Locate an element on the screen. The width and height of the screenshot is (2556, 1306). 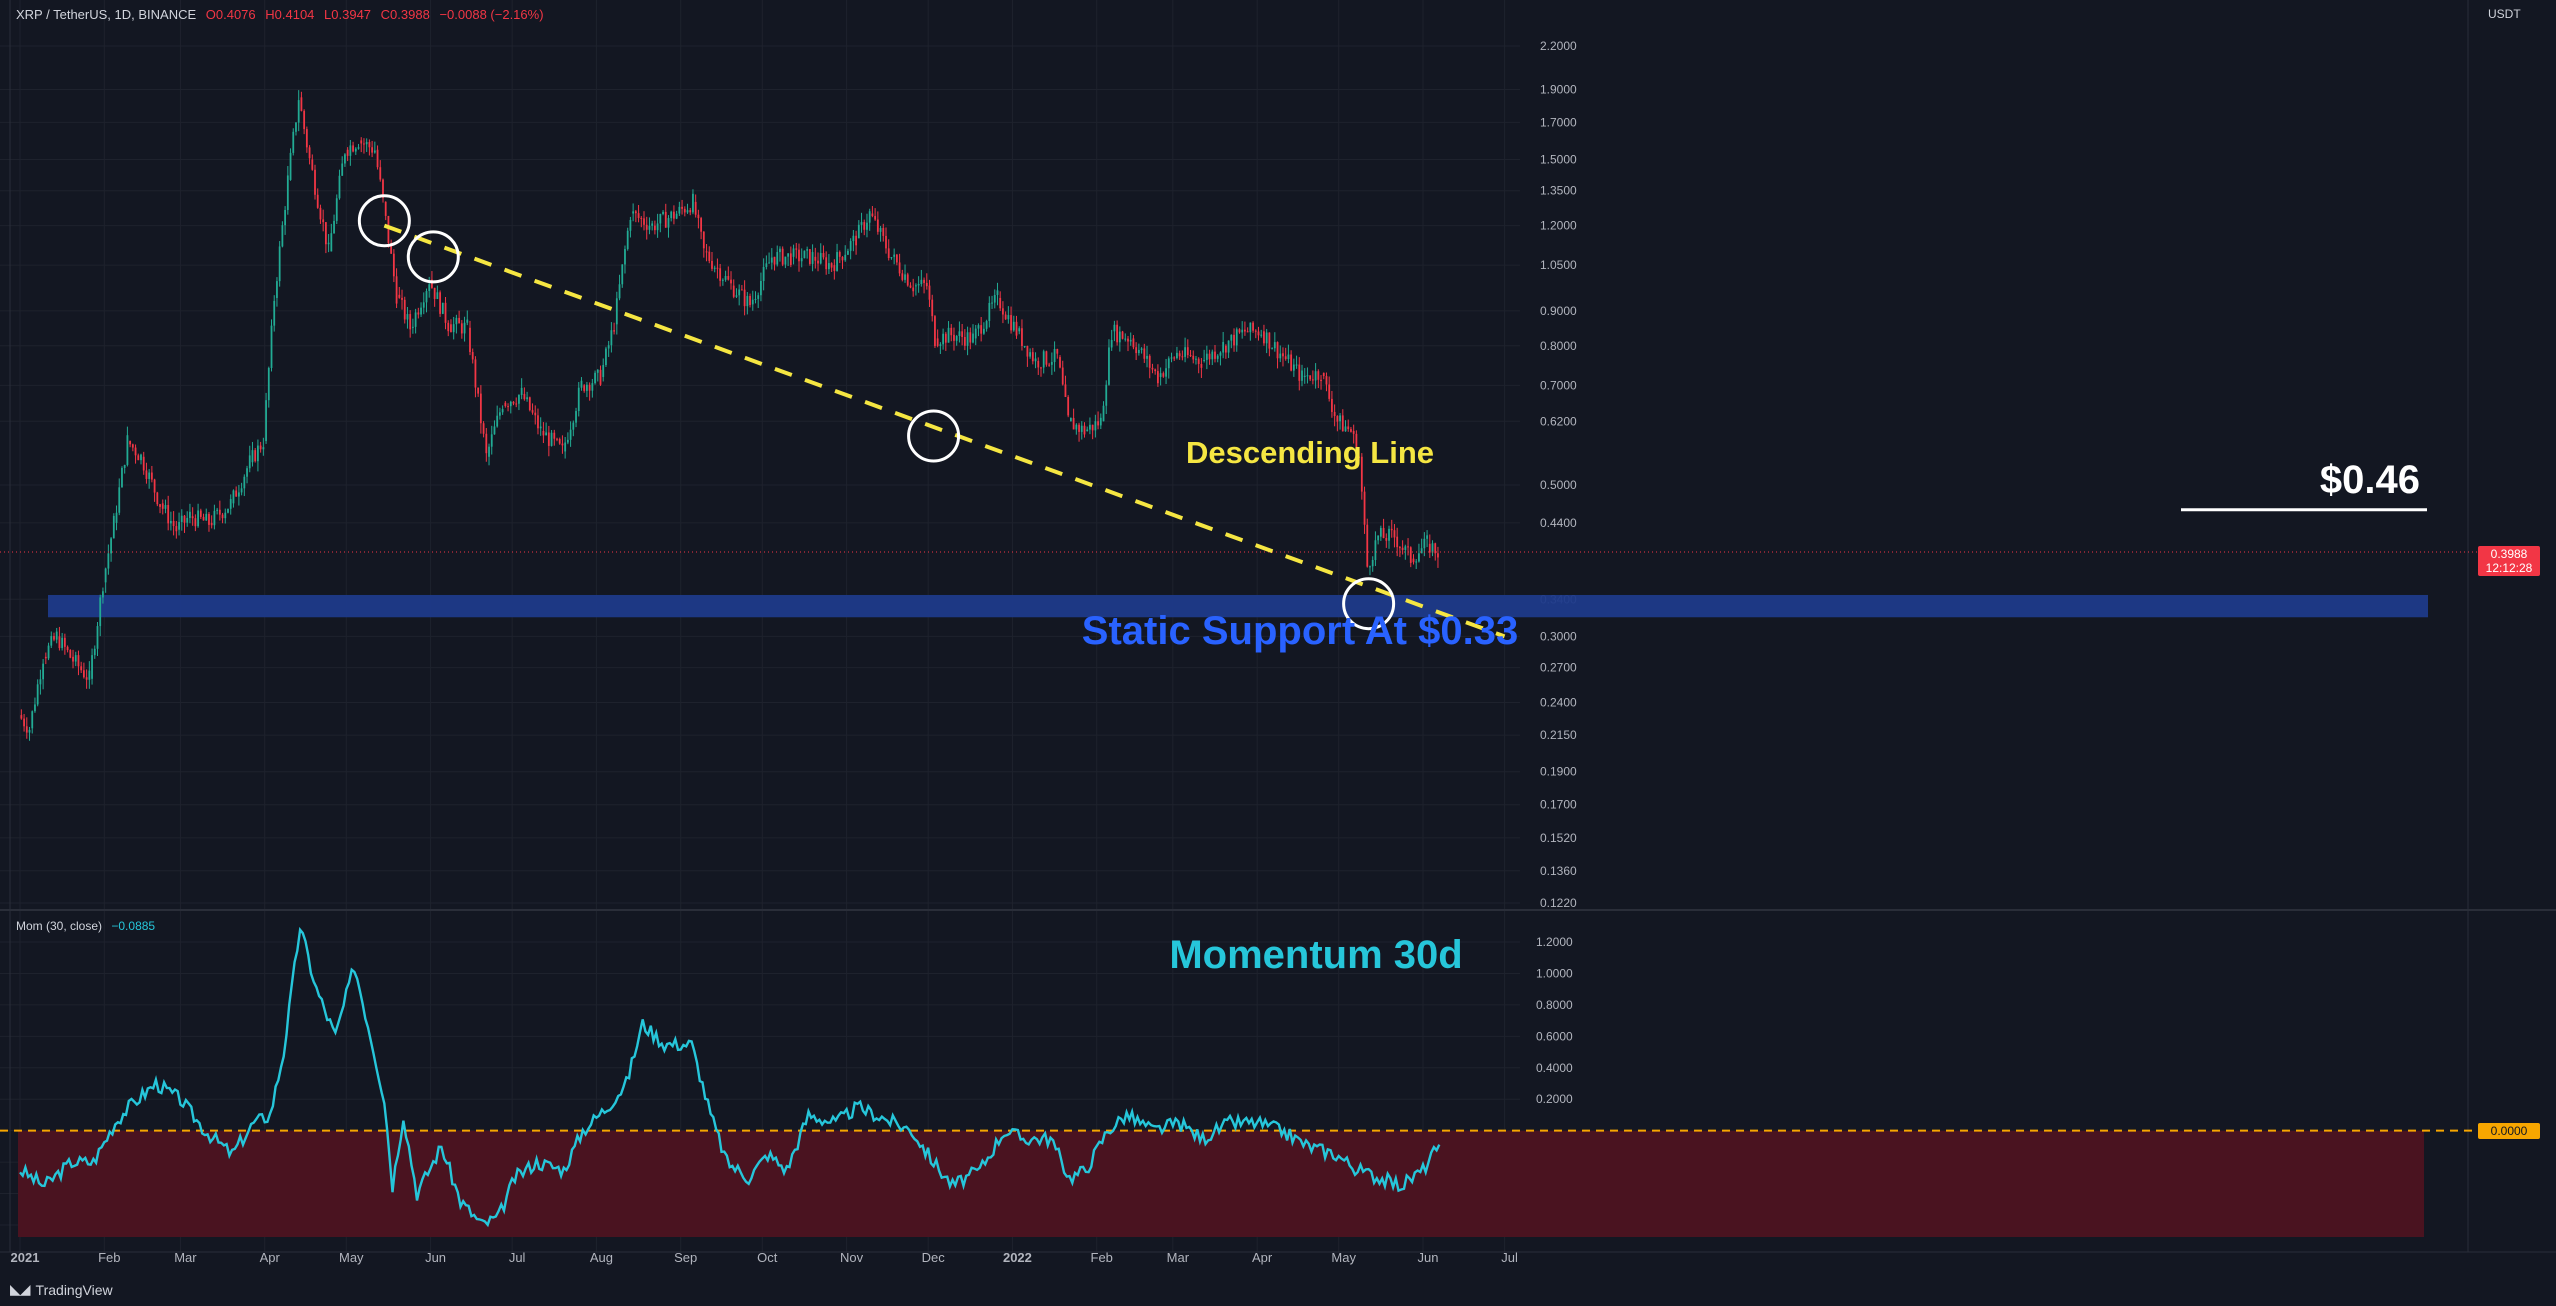
tradingview-logo-icon: ◣◢ is located at coordinates (20, 1289).